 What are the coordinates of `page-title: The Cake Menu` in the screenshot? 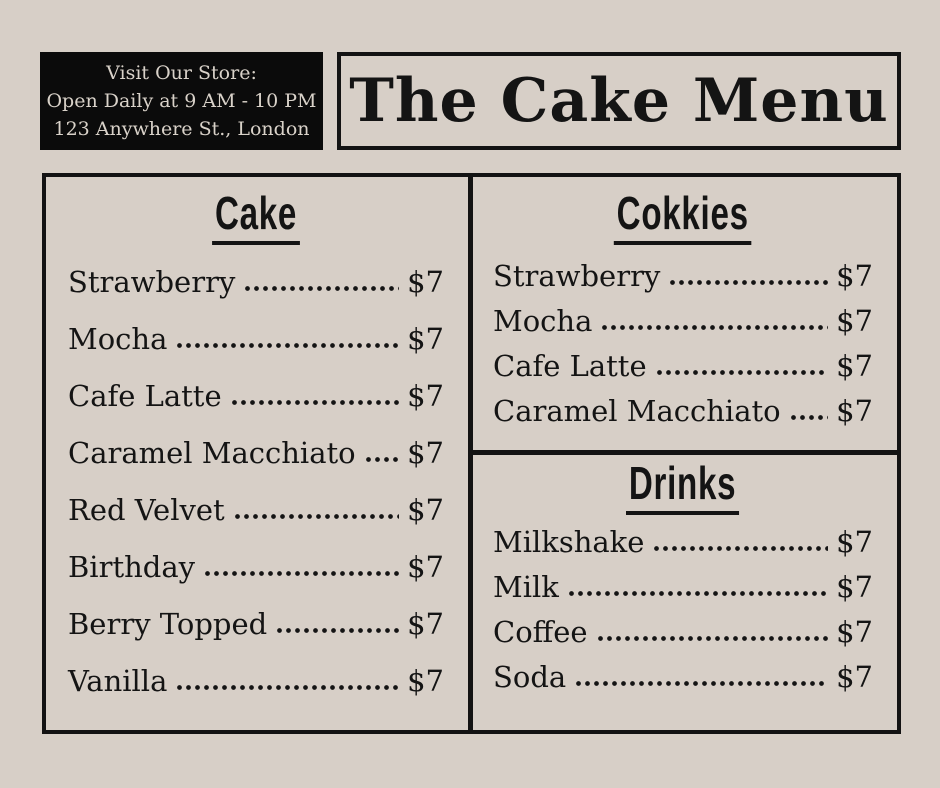 It's located at (619, 101).